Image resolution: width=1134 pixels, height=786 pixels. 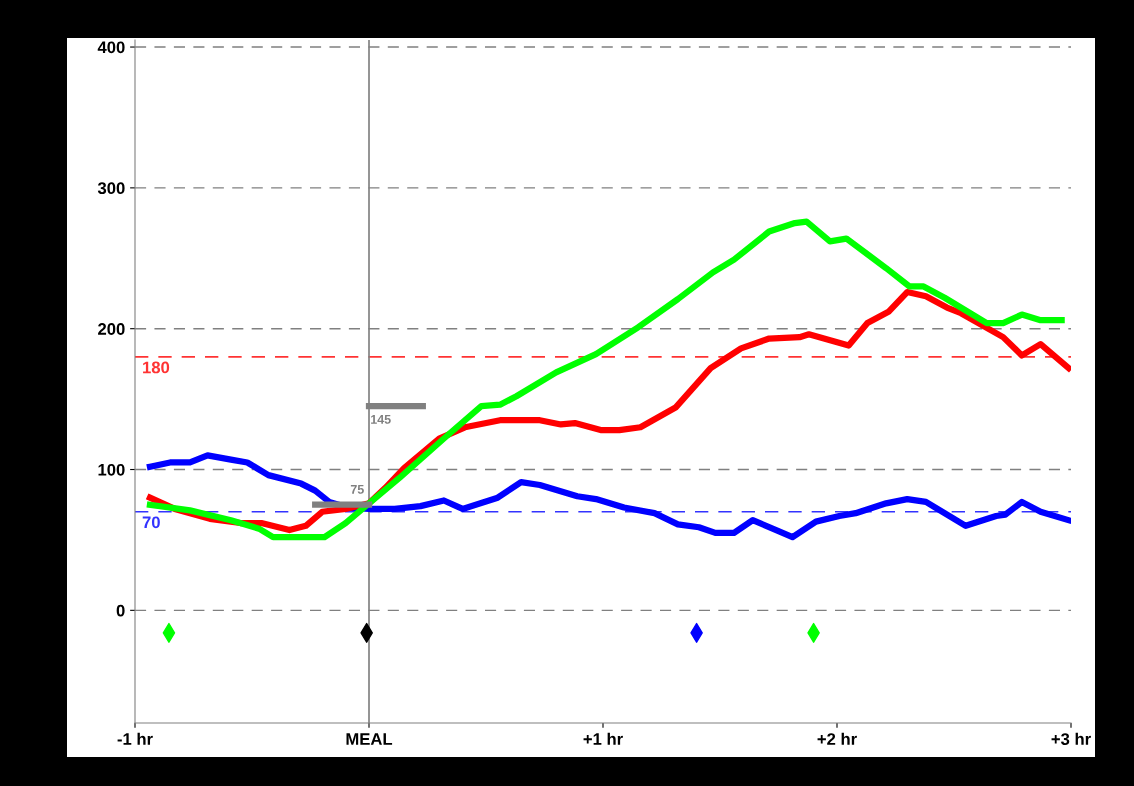 I want to click on y-tick-label: 0, so click(x=120, y=610).